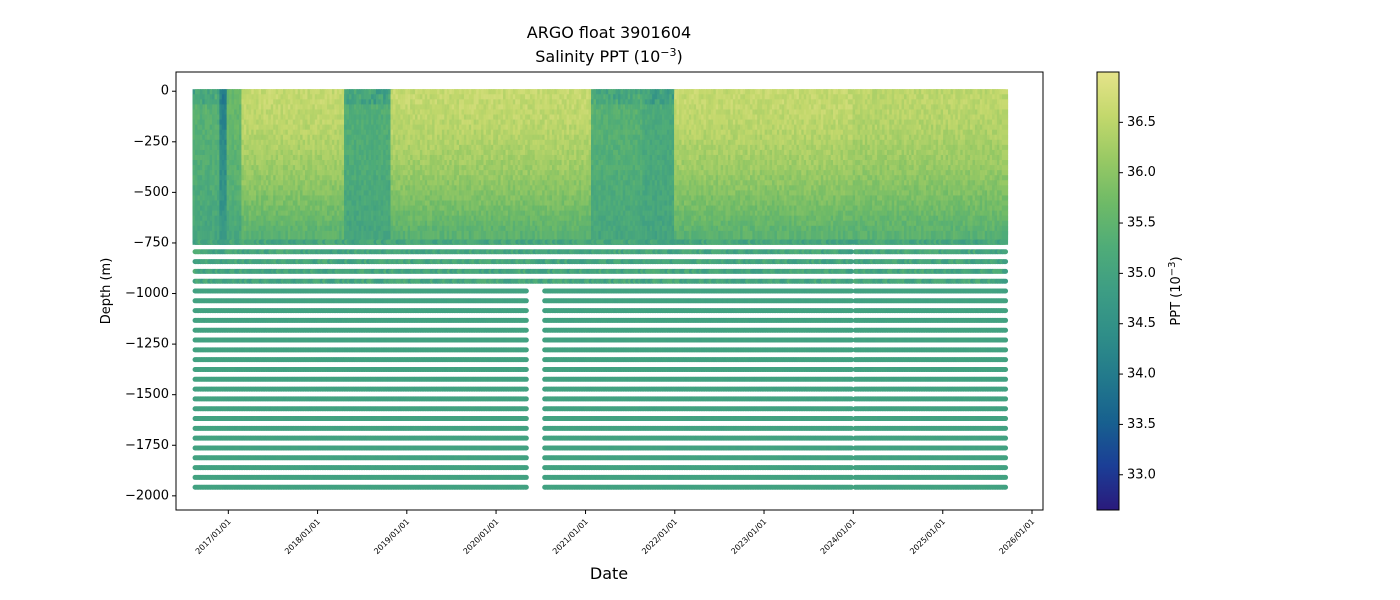 The width and height of the screenshot is (1400, 600). Describe the element at coordinates (609, 32) in the screenshot. I see `chart-title: ARGO float 3901604` at that location.